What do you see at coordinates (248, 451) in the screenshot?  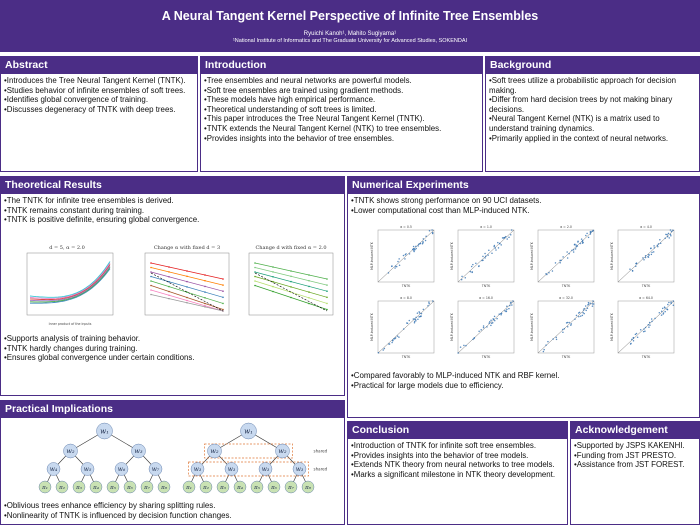 I see `shared-box` at bounding box center [248, 451].